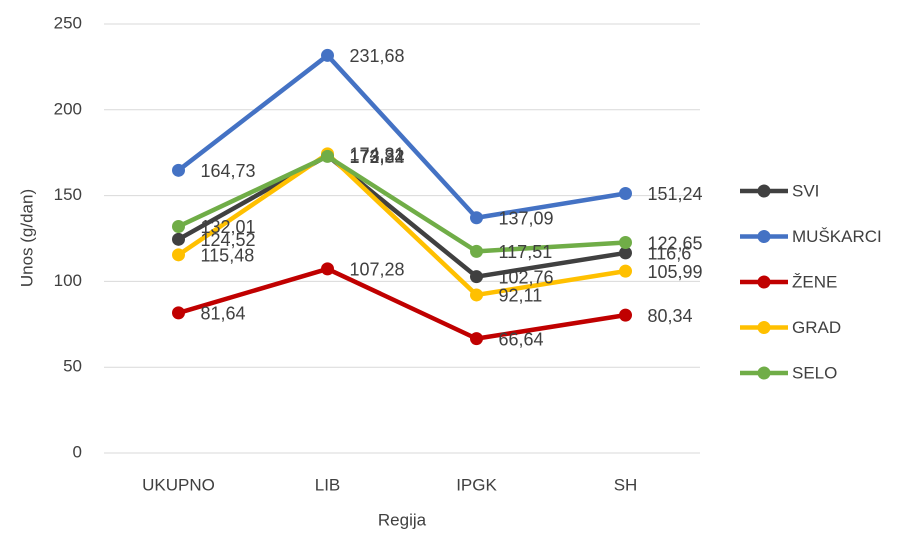 The width and height of the screenshot is (905, 533). I want to click on legend-label: ŽENE, so click(814, 281).